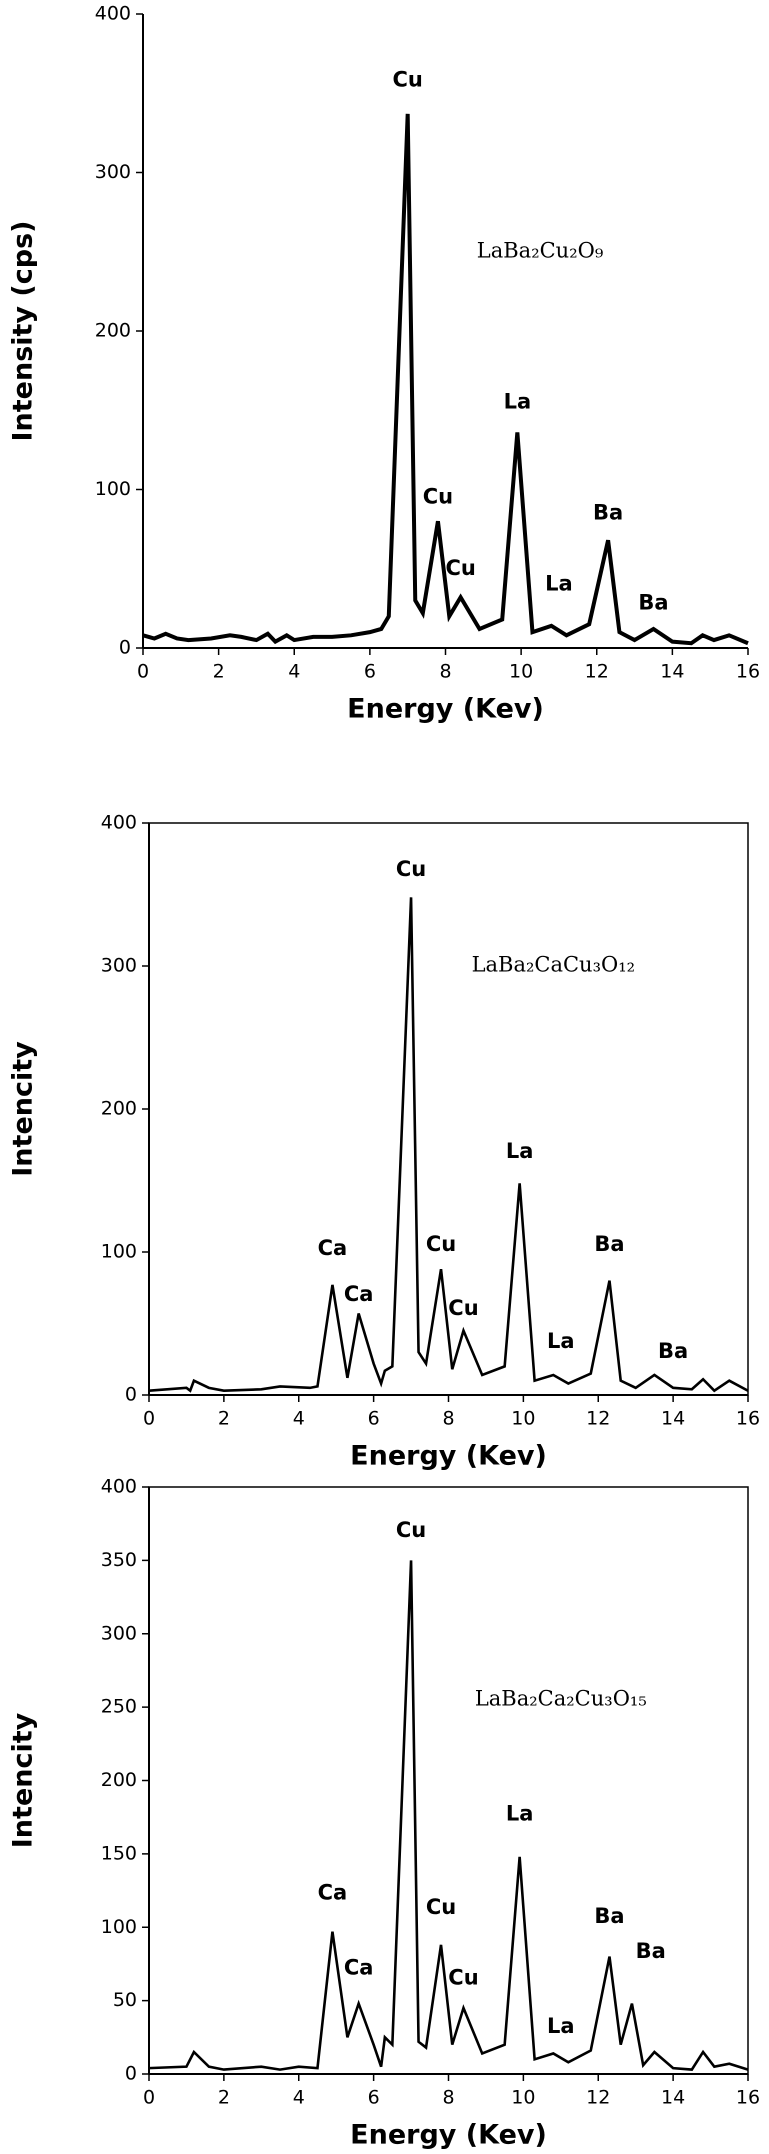 The height and width of the screenshot is (2154, 769). I want to click on y-tick-label: 150, so click(119, 1853).